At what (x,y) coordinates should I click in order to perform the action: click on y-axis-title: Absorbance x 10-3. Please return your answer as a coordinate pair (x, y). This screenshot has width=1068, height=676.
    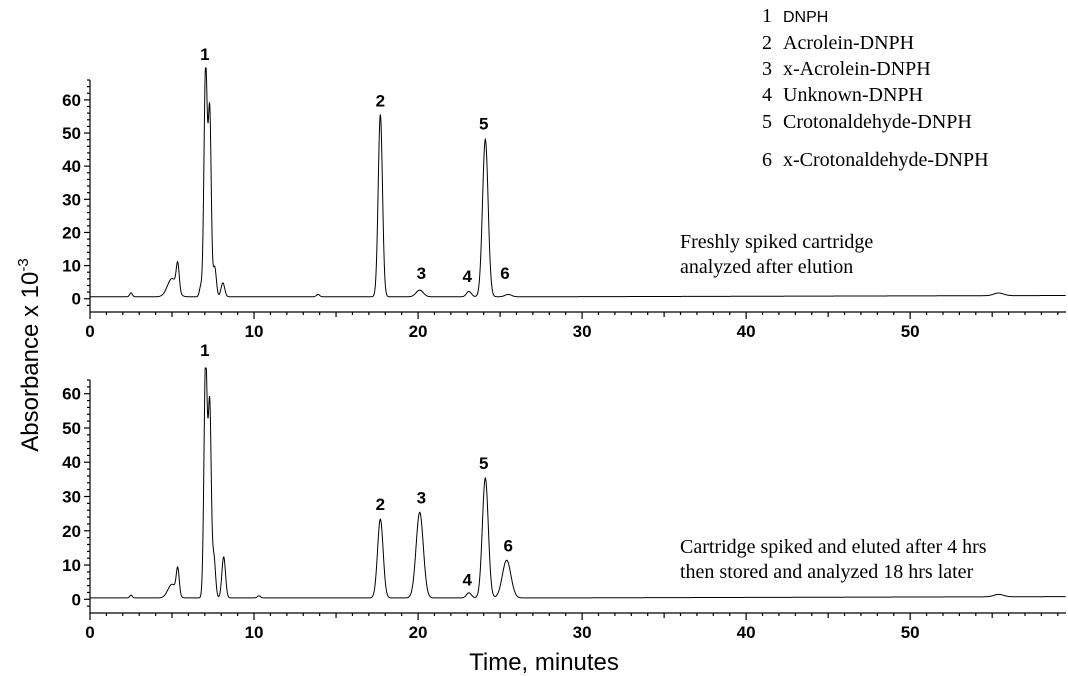
    Looking at the image, I should click on (29, 354).